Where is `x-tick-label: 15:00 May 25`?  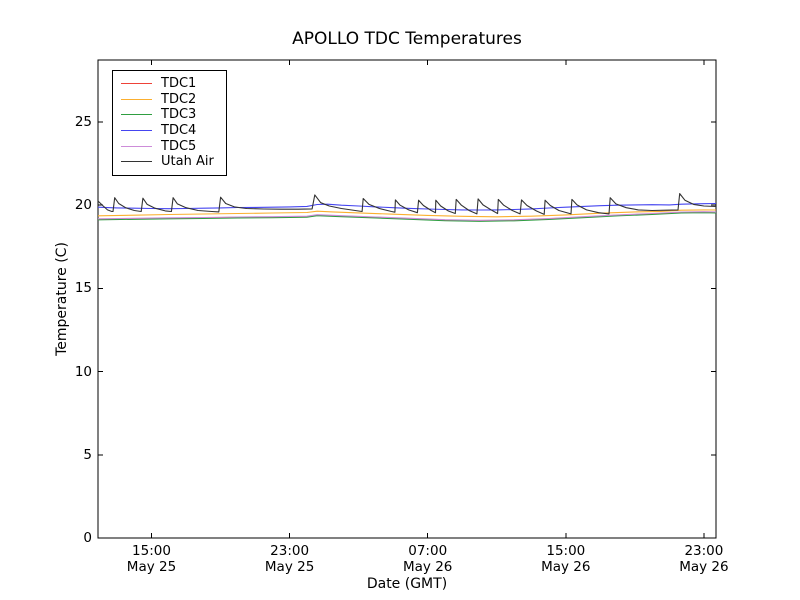 x-tick-label: 15:00 May 25 is located at coordinates (152, 559).